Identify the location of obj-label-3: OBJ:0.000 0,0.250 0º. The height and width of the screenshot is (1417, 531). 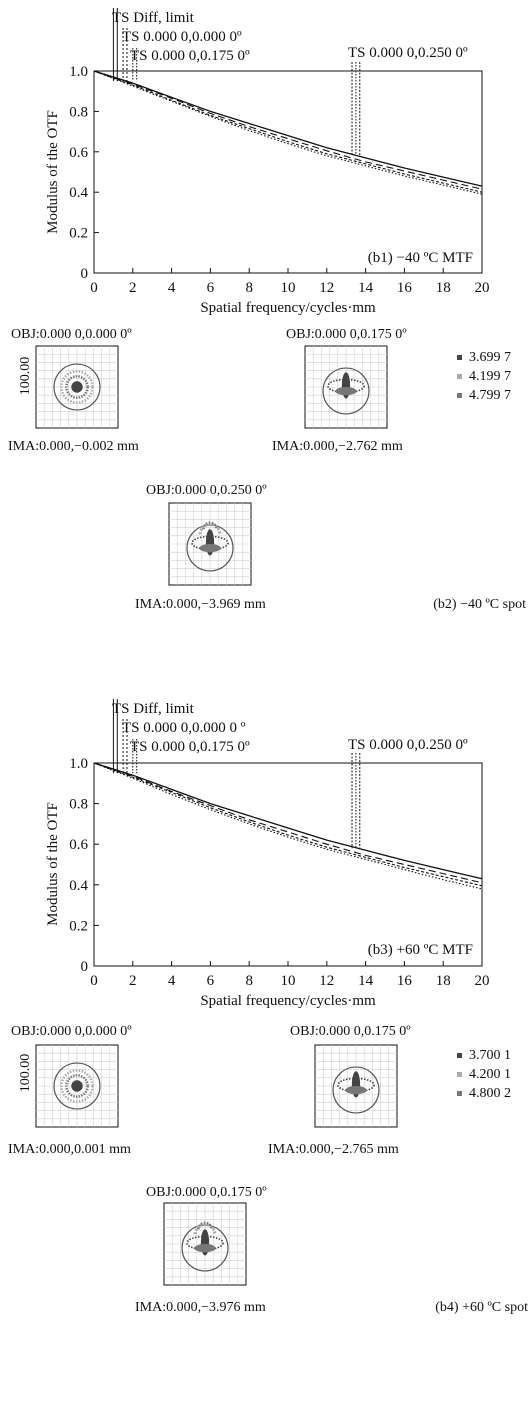
(206, 490).